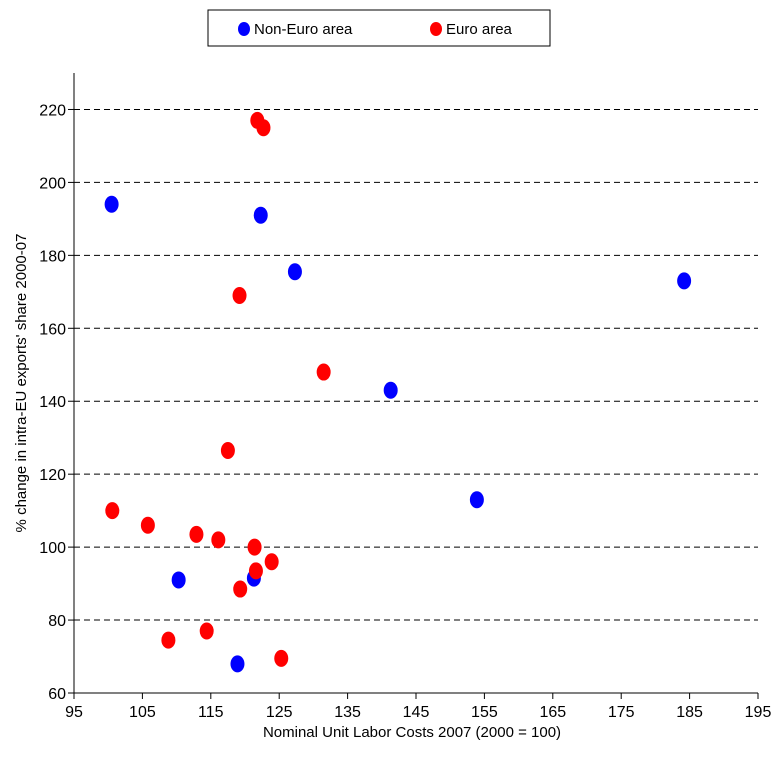  I want to click on x-tick-label-185: 185, so click(689, 712).